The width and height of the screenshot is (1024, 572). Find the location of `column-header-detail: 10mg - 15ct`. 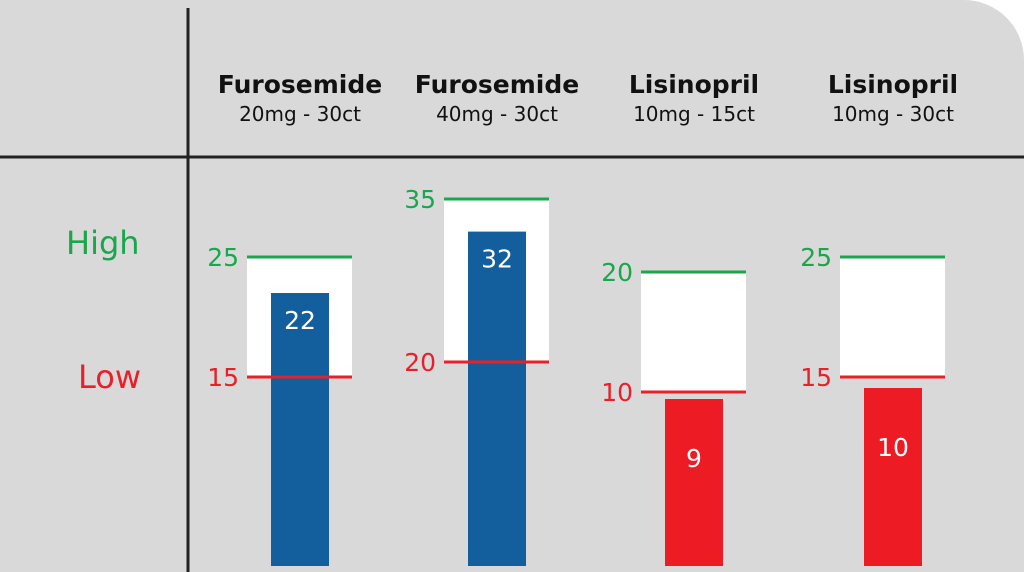

column-header-detail: 10mg - 15ct is located at coordinates (694, 114).